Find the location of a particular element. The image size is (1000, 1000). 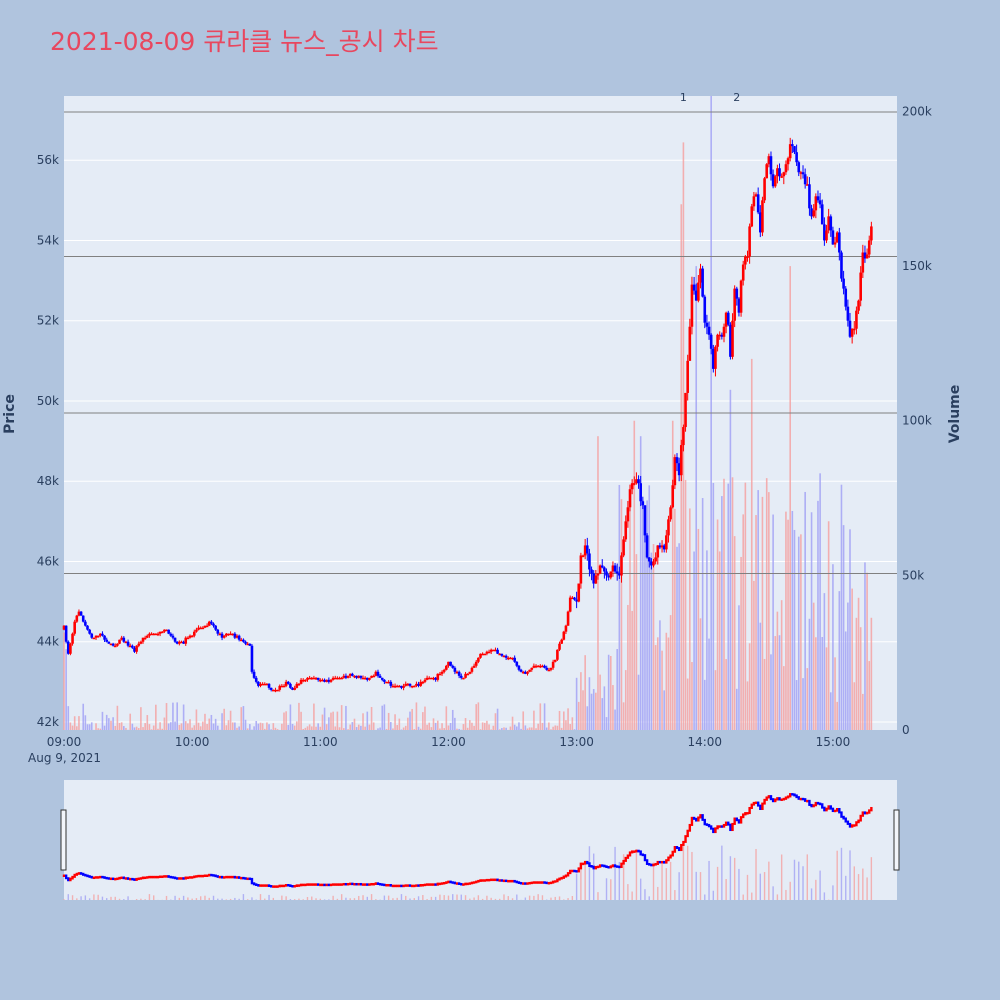

time-tick-label: 12:00 is located at coordinates (448, 742).